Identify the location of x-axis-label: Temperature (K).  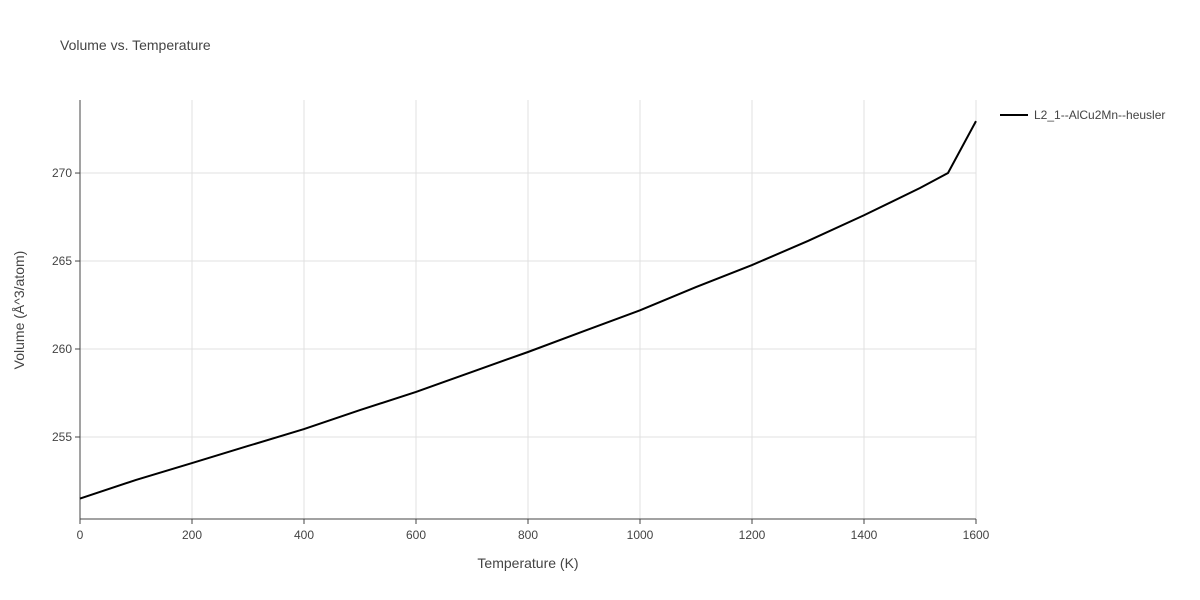
(527, 563).